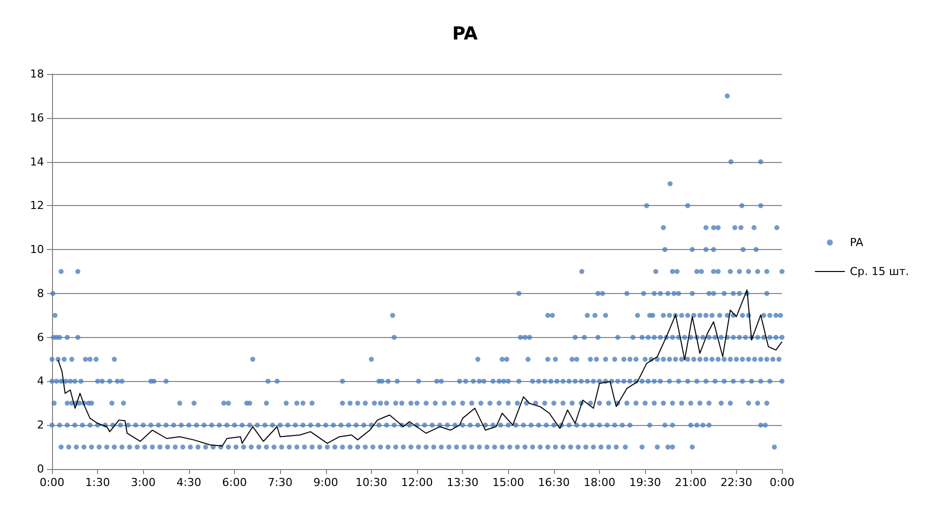 The height and width of the screenshot is (514, 930). I want to click on x-tick-label: 15:00, so click(508, 482).